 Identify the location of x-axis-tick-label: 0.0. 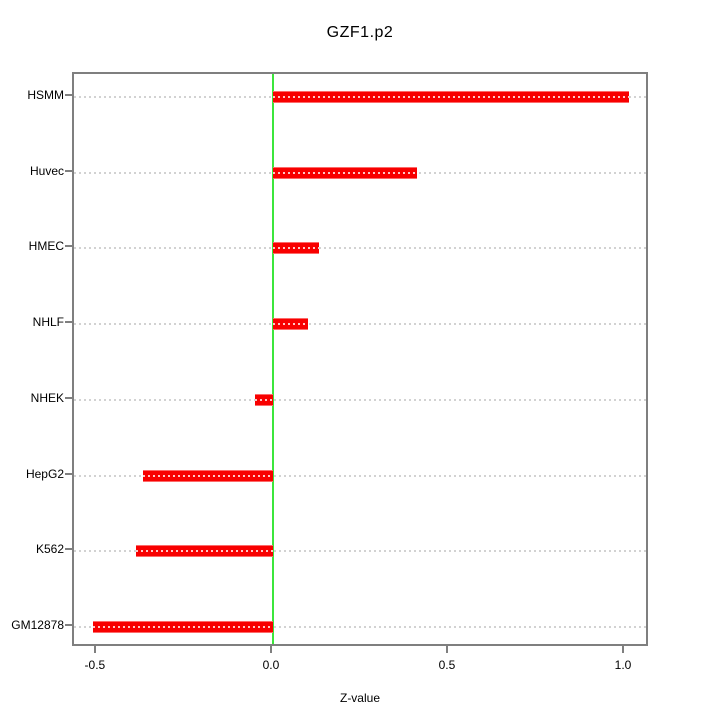
(271, 665).